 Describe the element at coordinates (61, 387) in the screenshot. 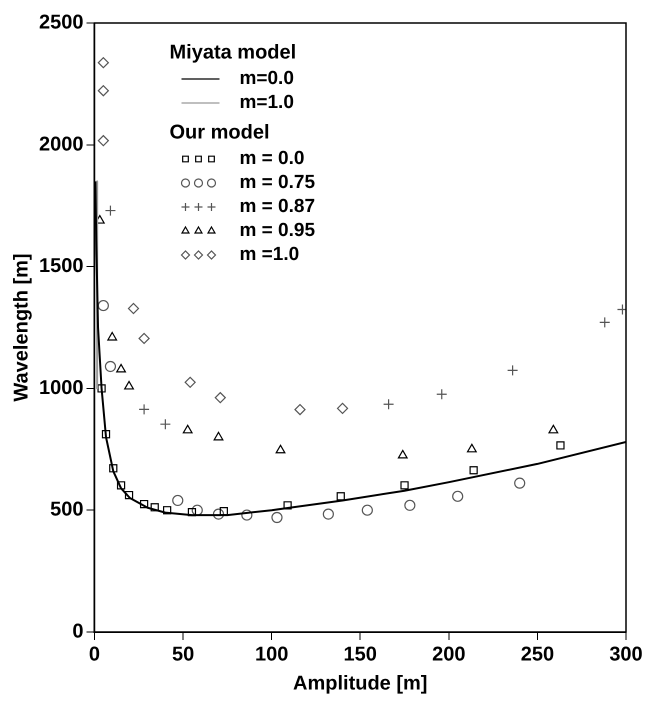

I see `y-tick-label: 1000` at that location.